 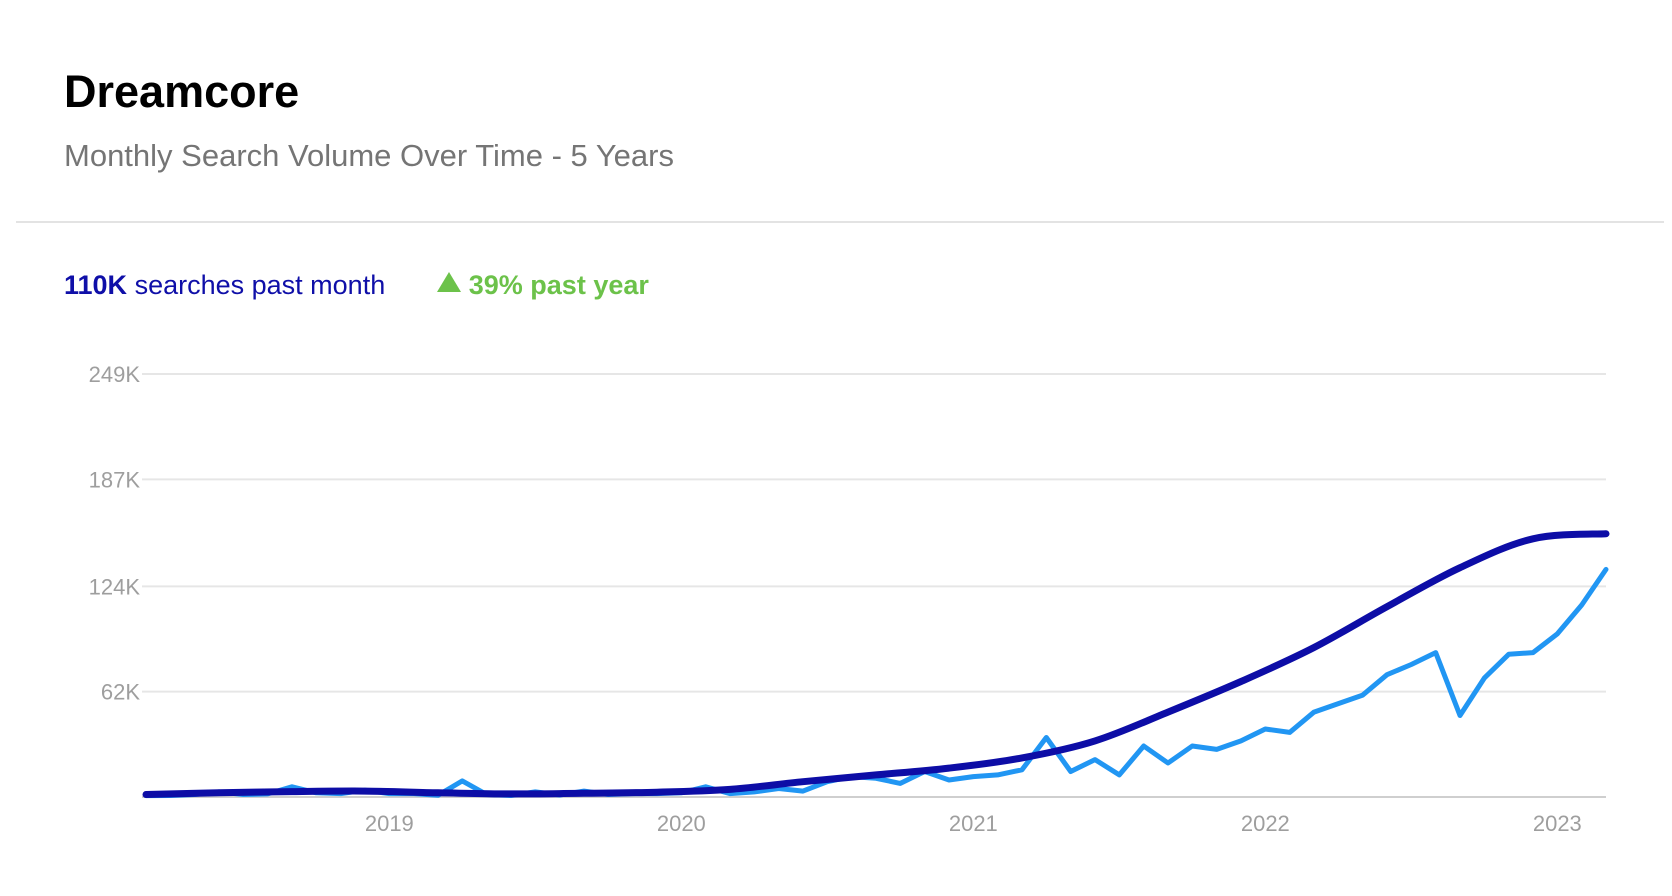 I want to click on y-tick-label: 62K, so click(x=120, y=692).